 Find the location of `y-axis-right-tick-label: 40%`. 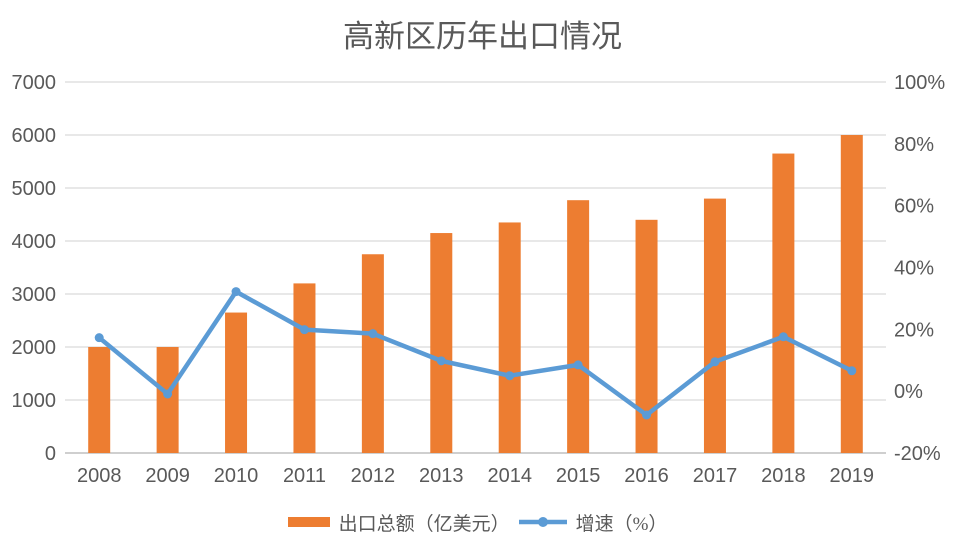

y-axis-right-tick-label: 40% is located at coordinates (914, 269).